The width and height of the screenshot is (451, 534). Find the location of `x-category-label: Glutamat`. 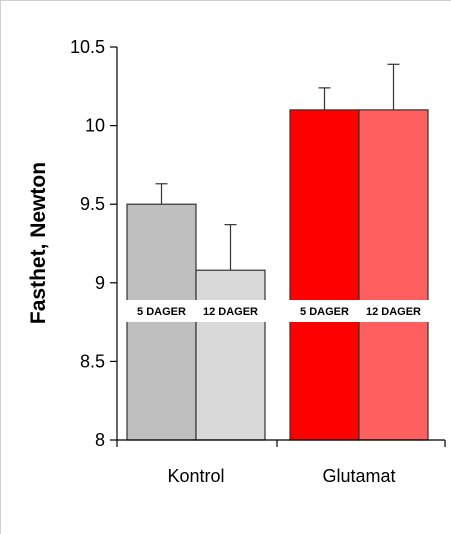

x-category-label: Glutamat is located at coordinates (358, 476).